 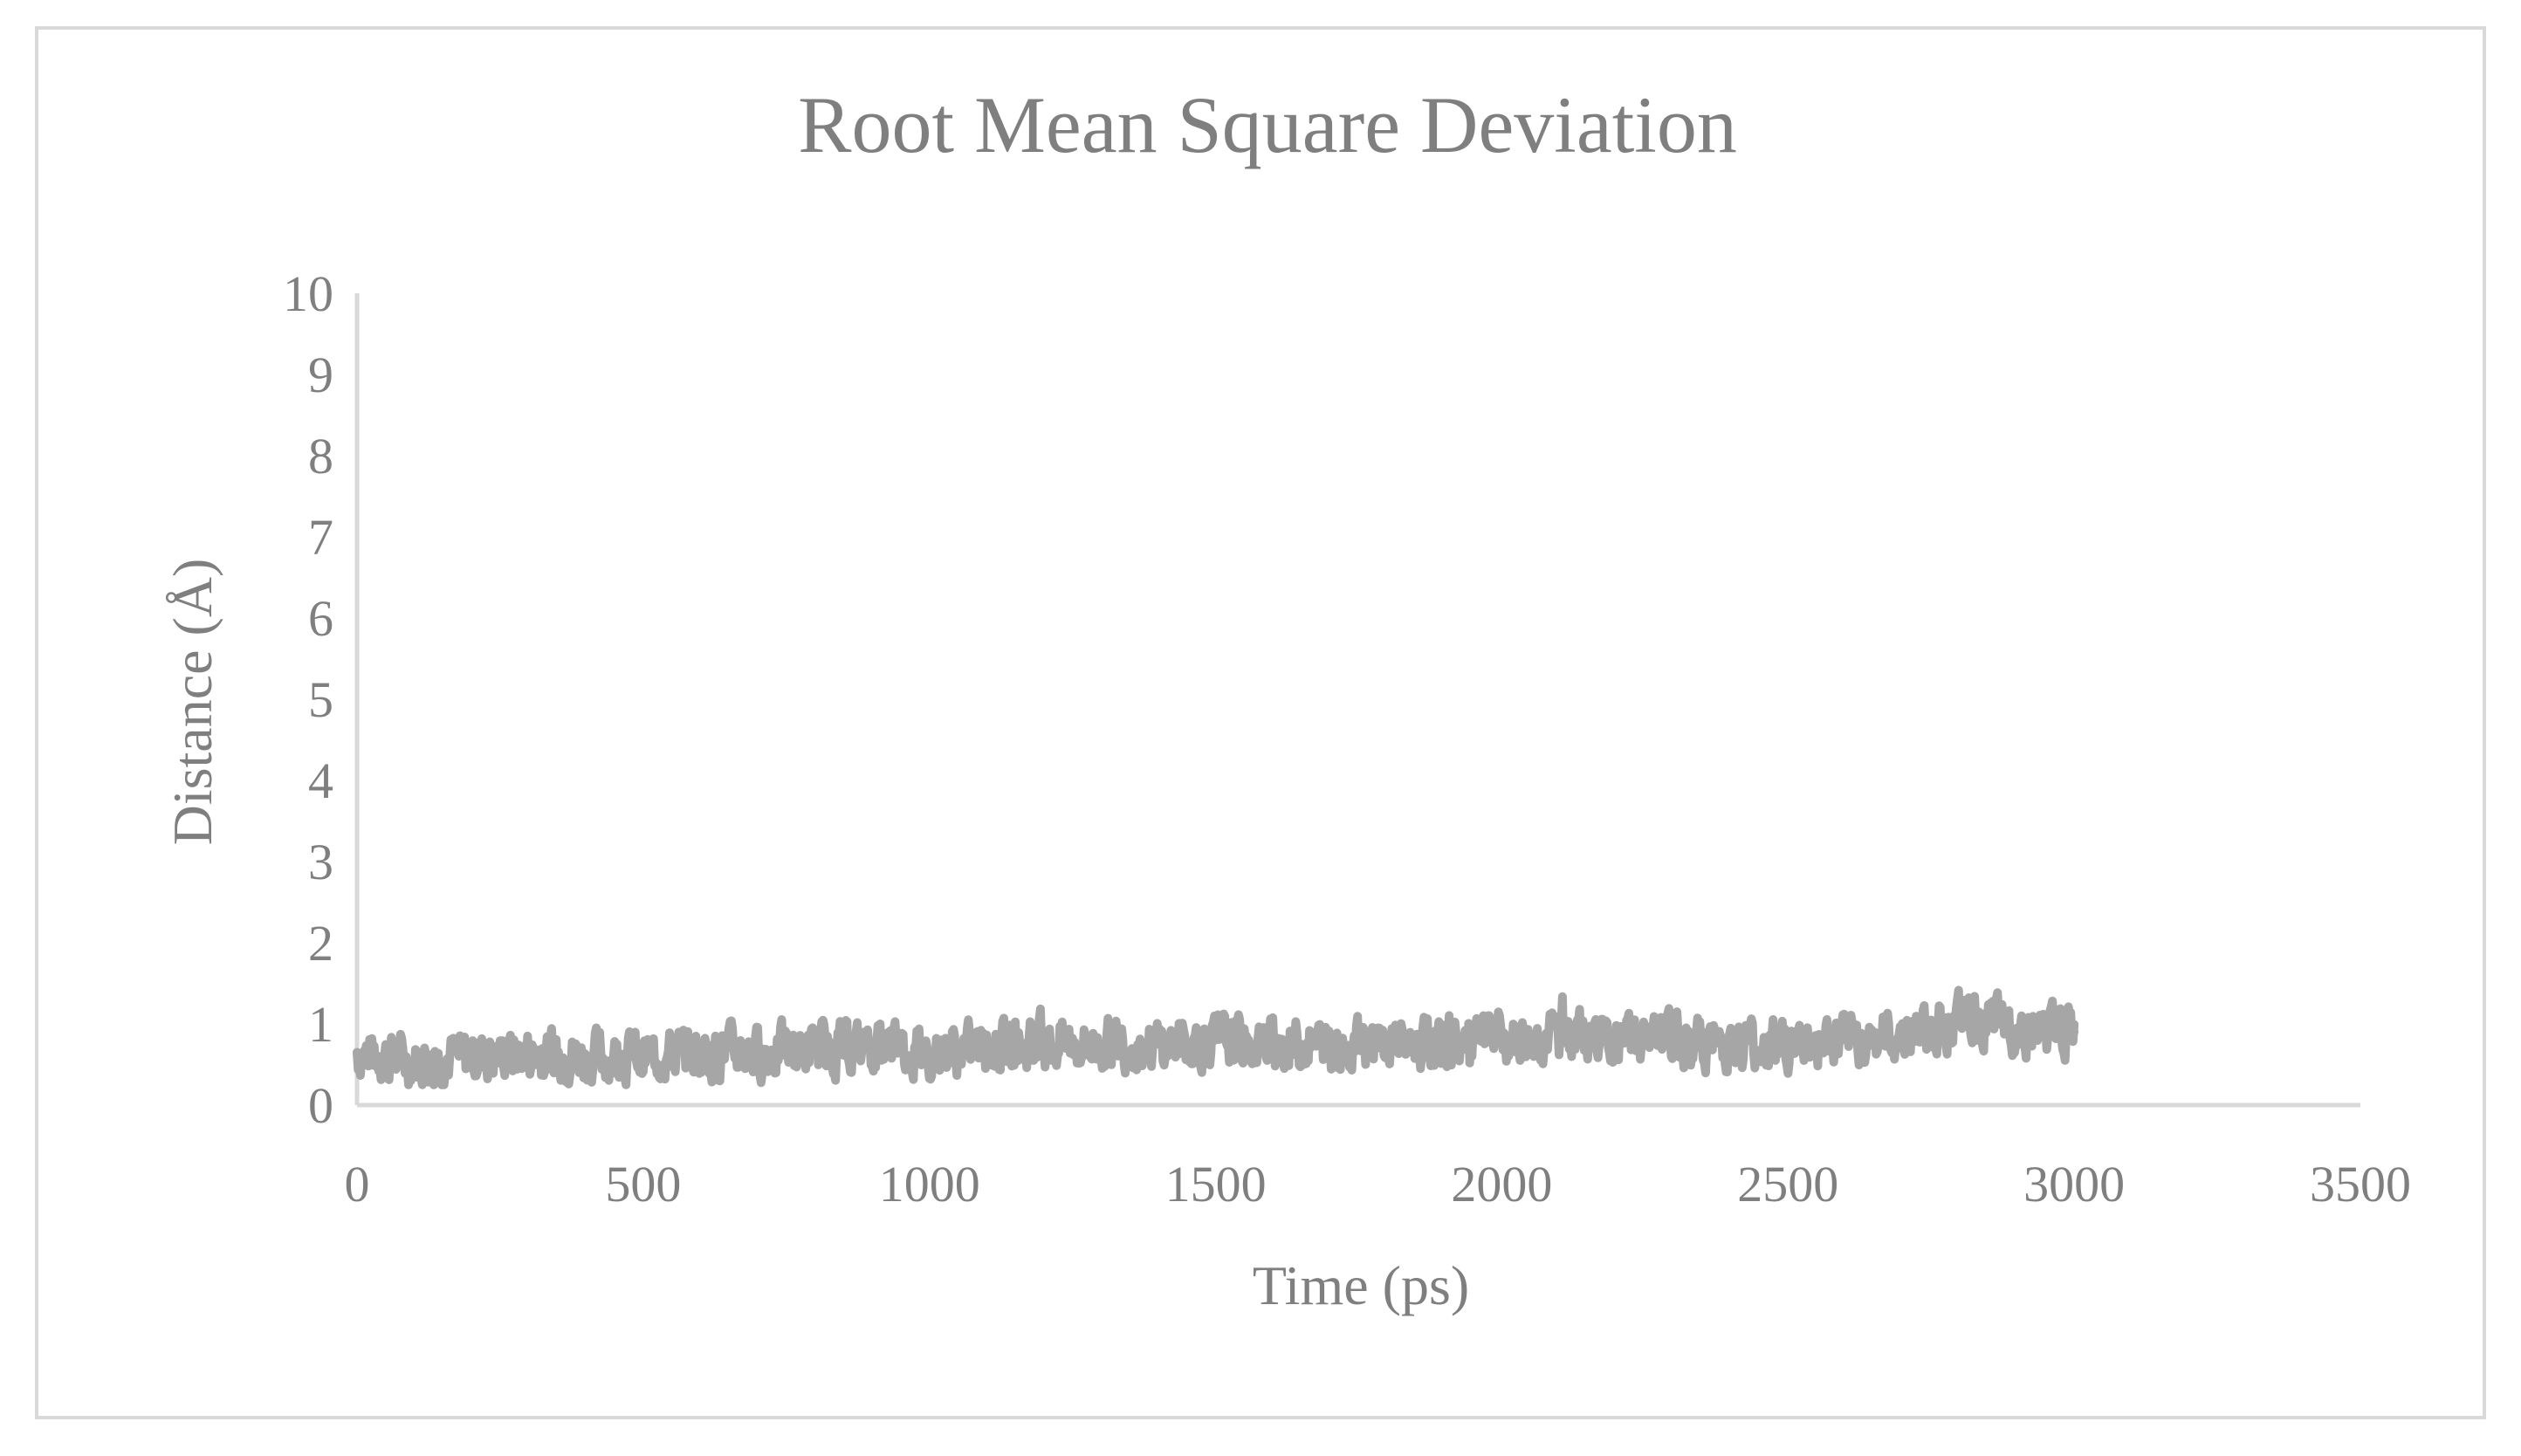 I want to click on x-tick-label: 2000, so click(x=1501, y=1184).